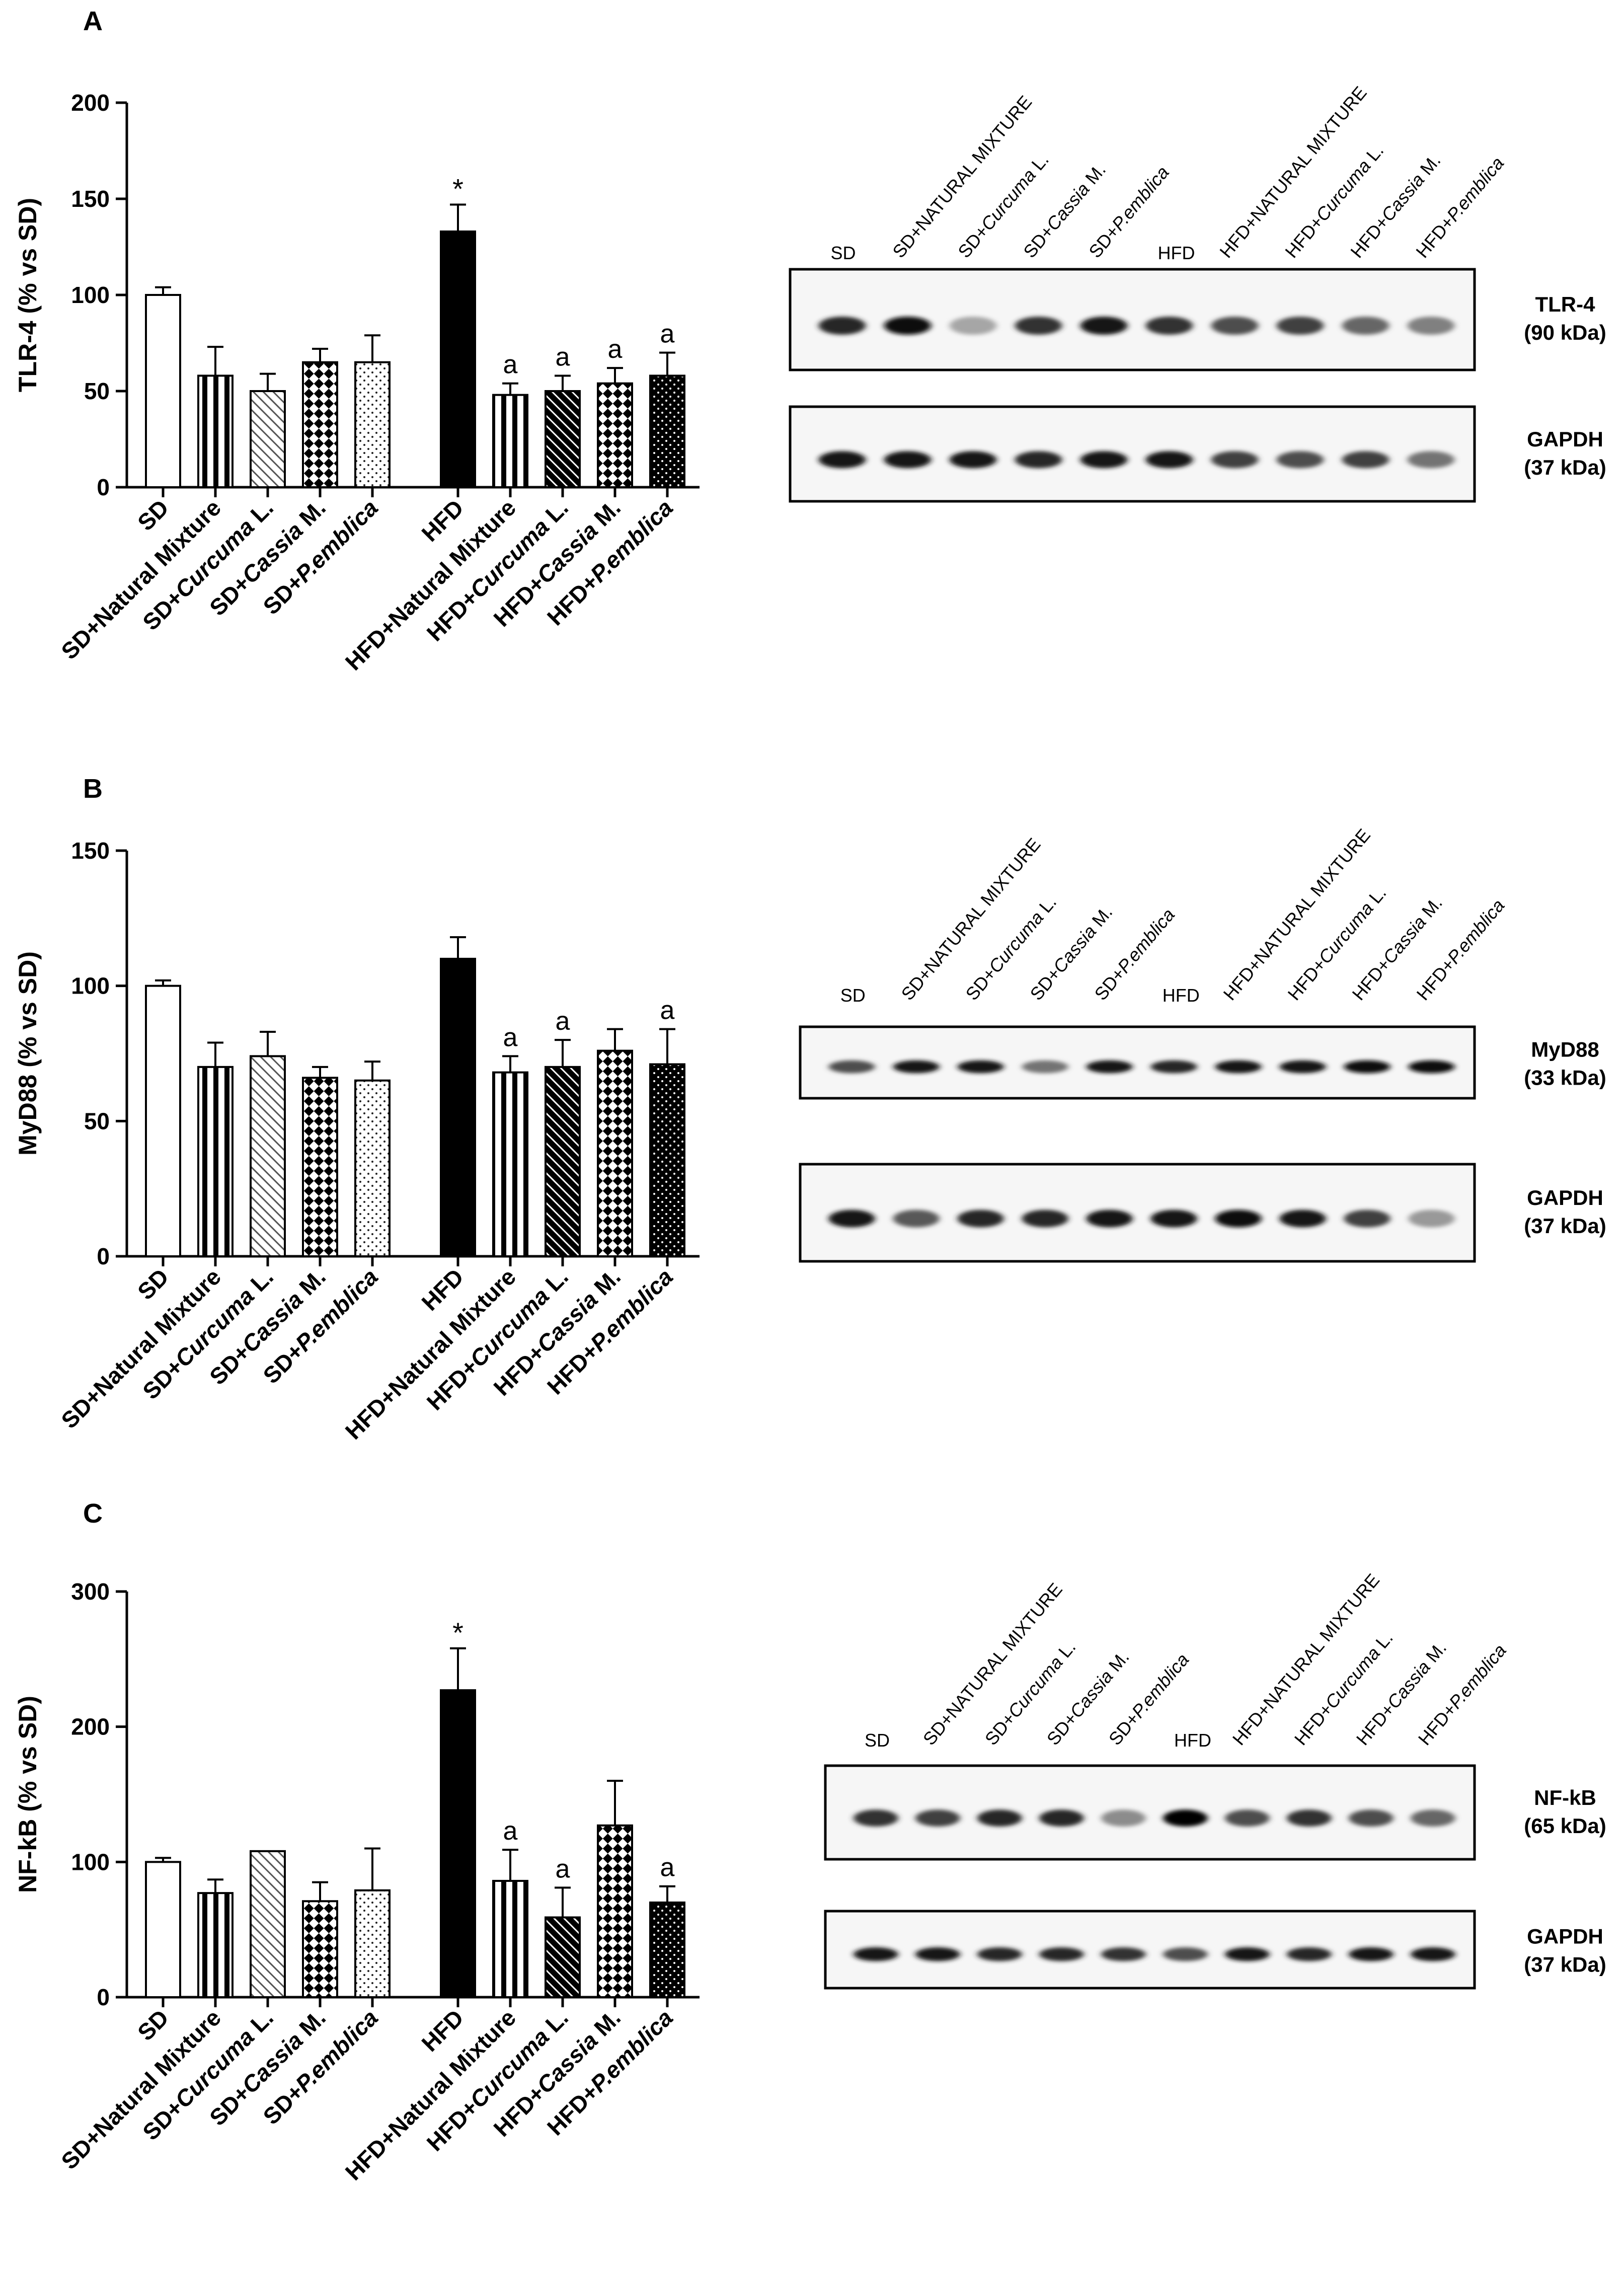  I want to click on blot-size-label: (33 kDa), so click(1565, 1078).